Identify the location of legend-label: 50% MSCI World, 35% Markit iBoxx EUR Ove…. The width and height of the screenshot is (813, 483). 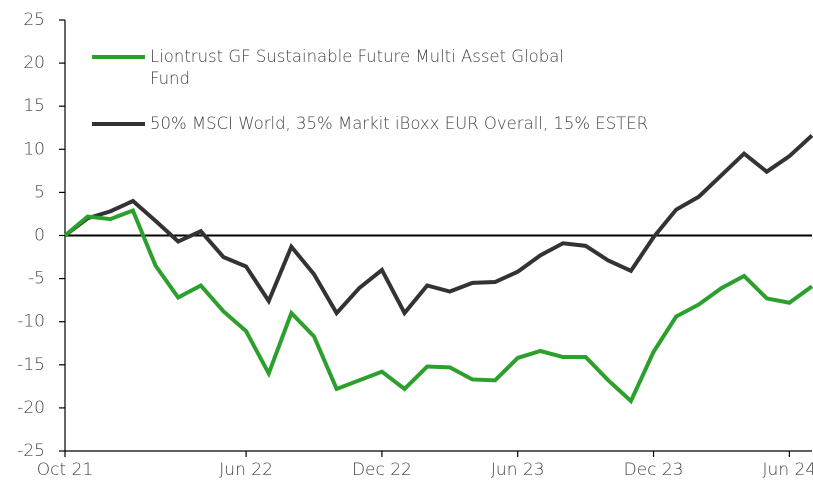
(399, 123).